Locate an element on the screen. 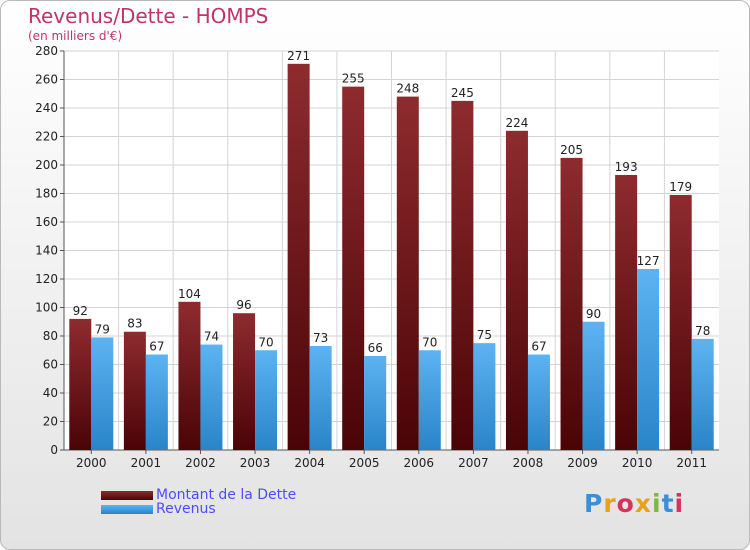 The image size is (750, 550). legend-swatch-revenus is located at coordinates (127, 509).